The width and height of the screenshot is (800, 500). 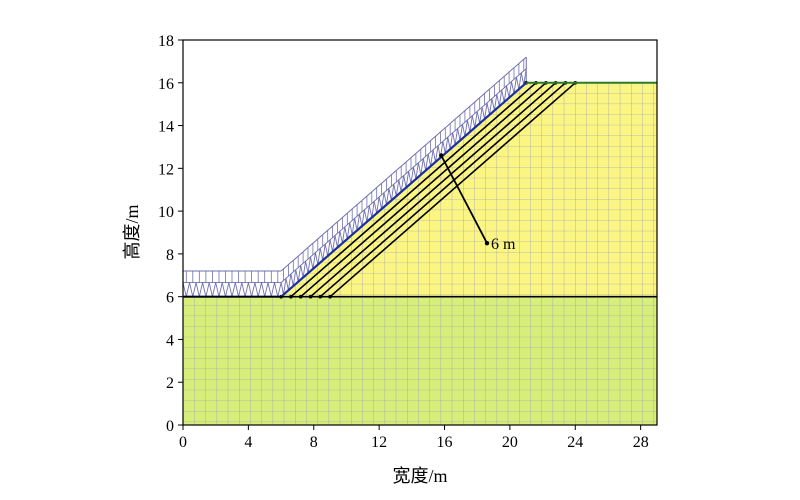 What do you see at coordinates (170, 340) in the screenshot?
I see `y-tick-label: 4` at bounding box center [170, 340].